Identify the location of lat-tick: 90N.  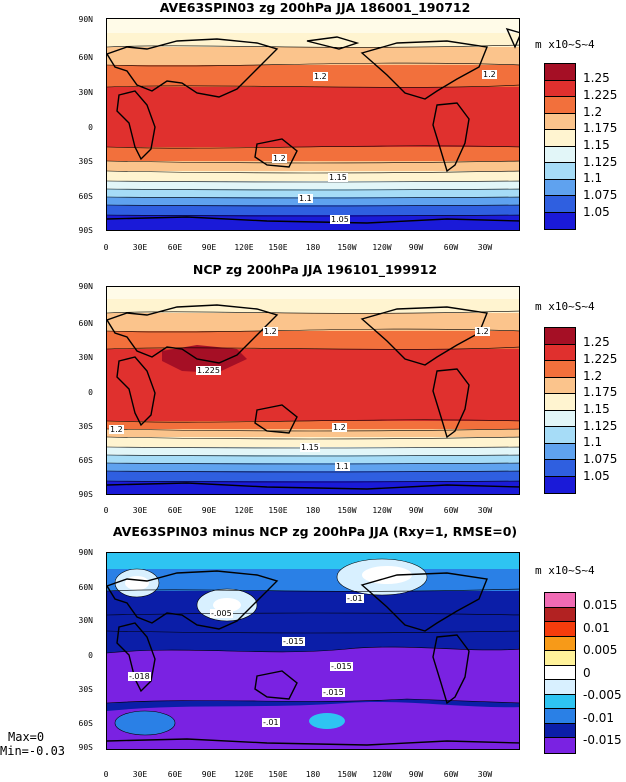
(85, 552).